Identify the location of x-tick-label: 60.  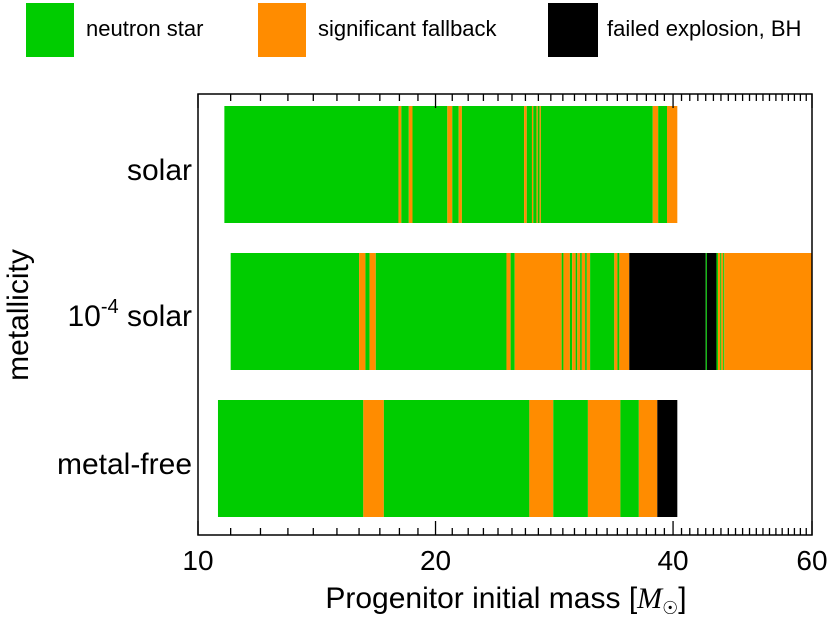
(811, 560).